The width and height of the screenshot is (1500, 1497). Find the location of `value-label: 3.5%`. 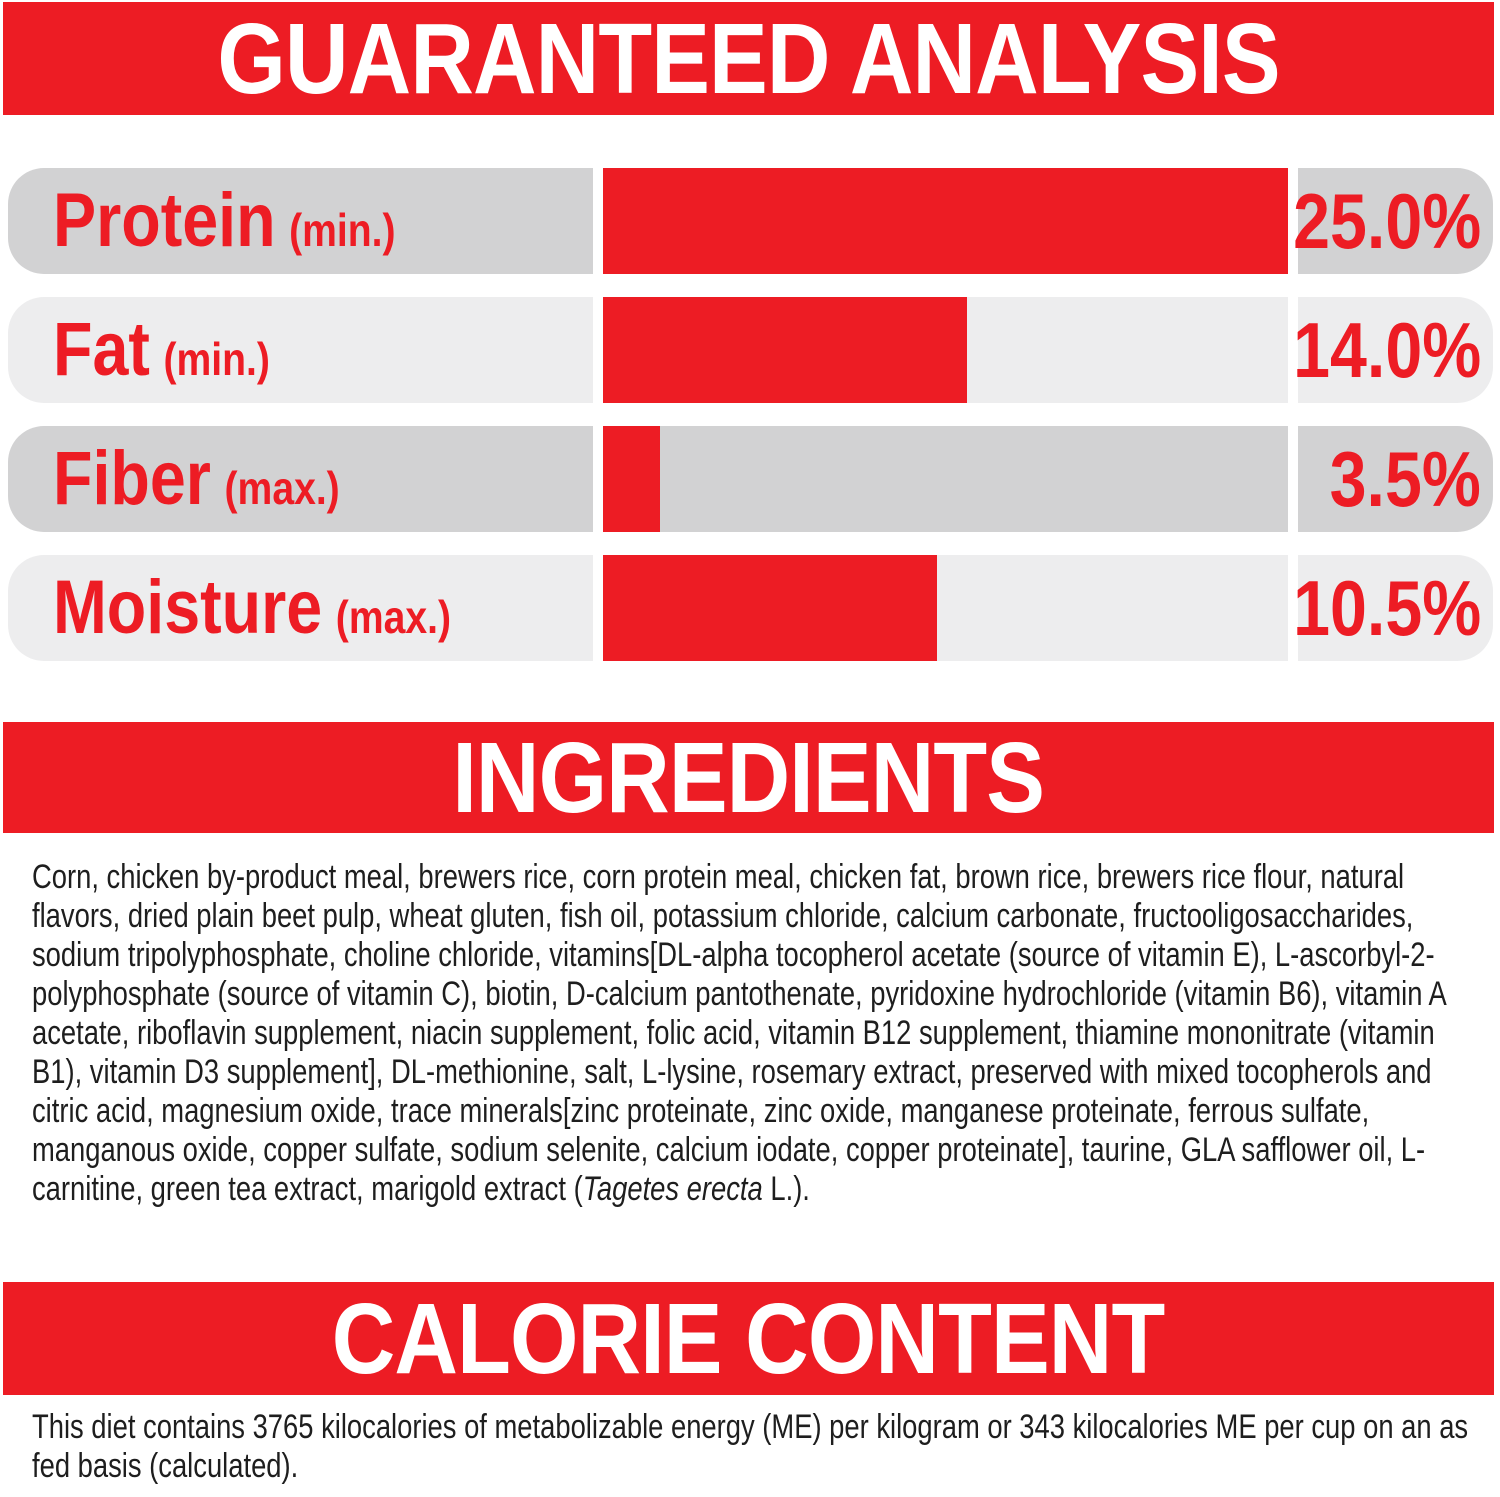

value-label: 3.5% is located at coordinates (1405, 479).